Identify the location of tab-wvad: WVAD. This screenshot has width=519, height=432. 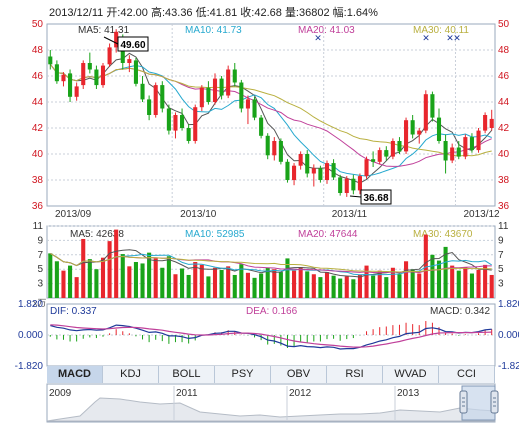
(411, 374).